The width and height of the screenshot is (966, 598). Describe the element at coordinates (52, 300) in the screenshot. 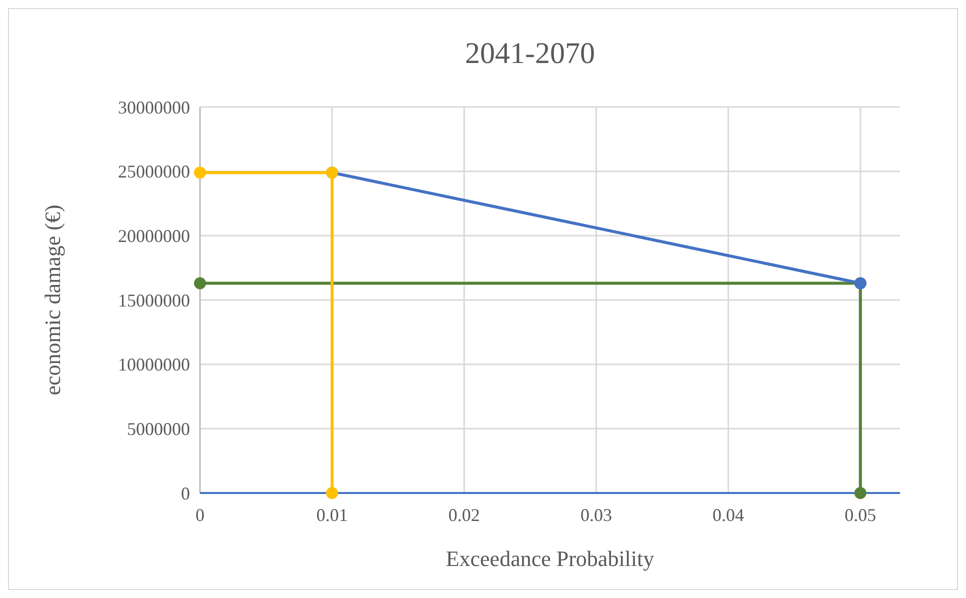

I see `y-axis-title: economic damage (€)` at that location.